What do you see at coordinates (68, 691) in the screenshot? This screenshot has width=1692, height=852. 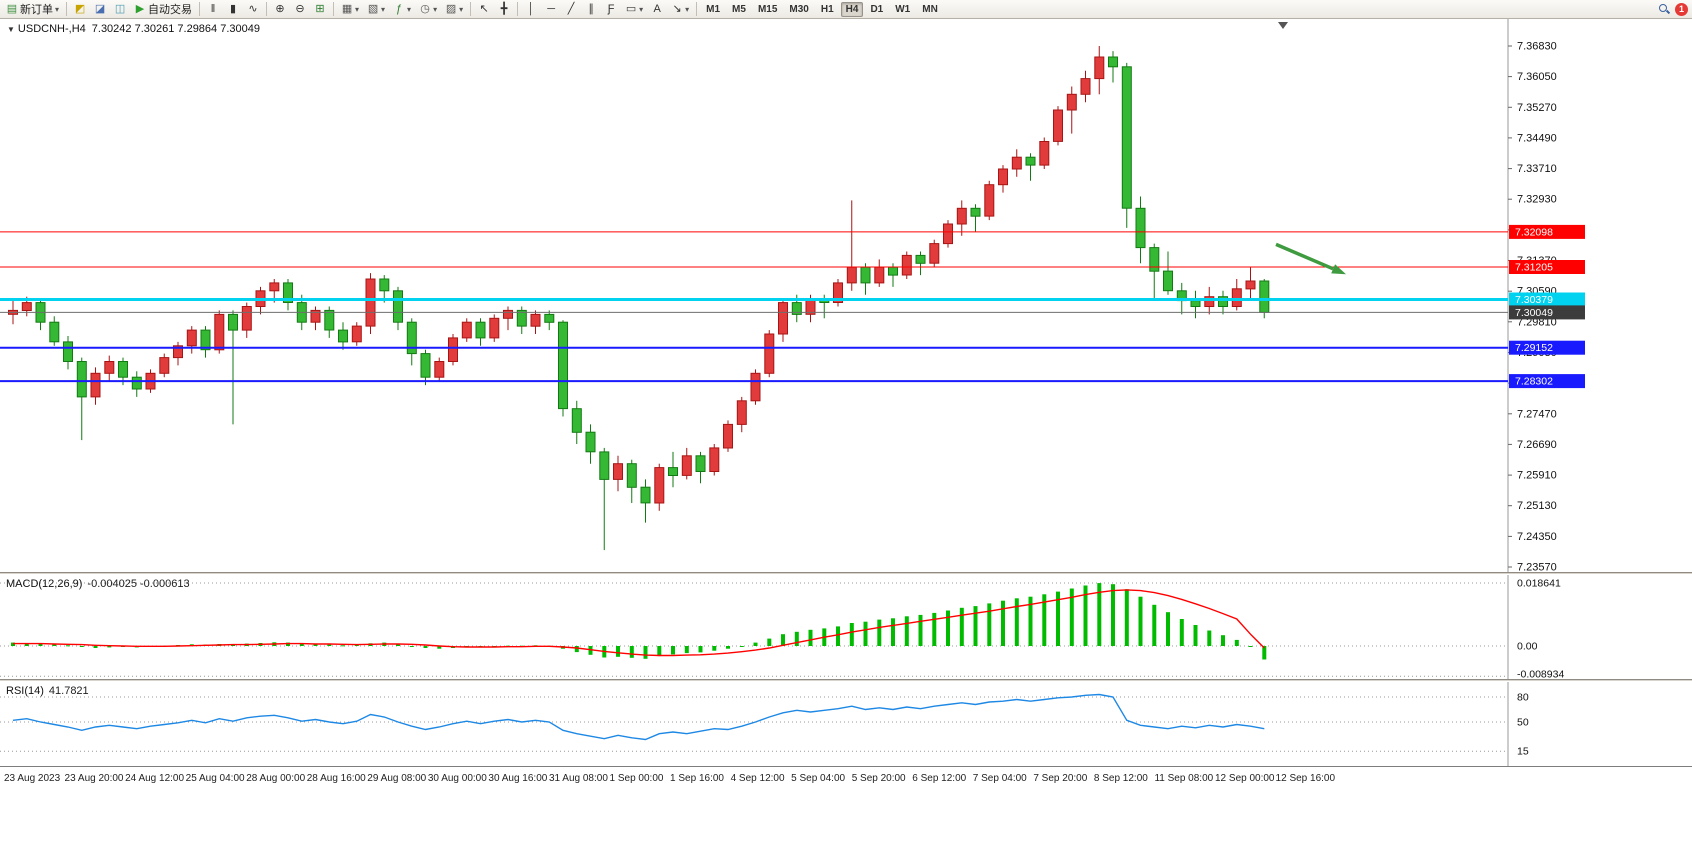 I see `rsi-value: 41.7821` at bounding box center [68, 691].